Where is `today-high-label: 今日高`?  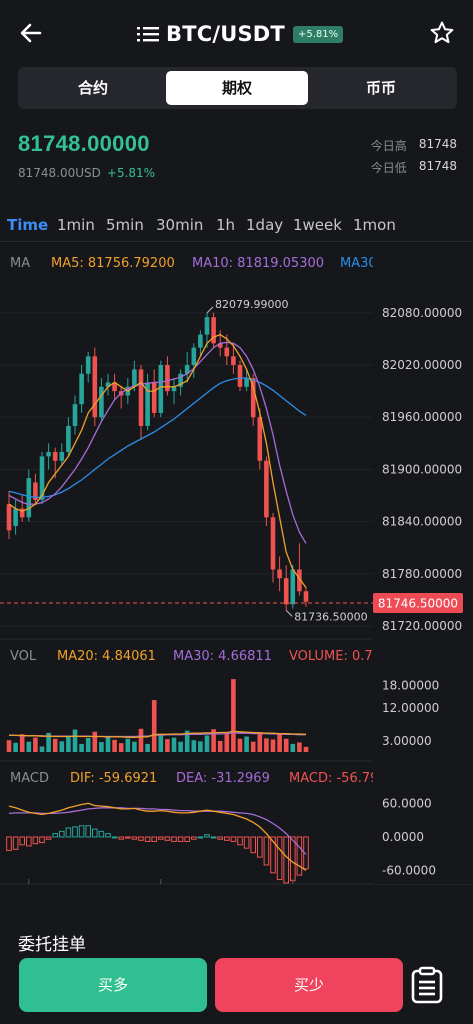 today-high-label: 今日高 is located at coordinates (388, 146).